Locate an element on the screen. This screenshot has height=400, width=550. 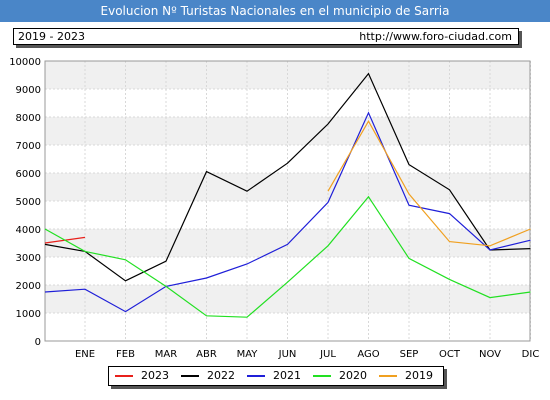
y-tick-label: 6000 is located at coordinates (28, 174).